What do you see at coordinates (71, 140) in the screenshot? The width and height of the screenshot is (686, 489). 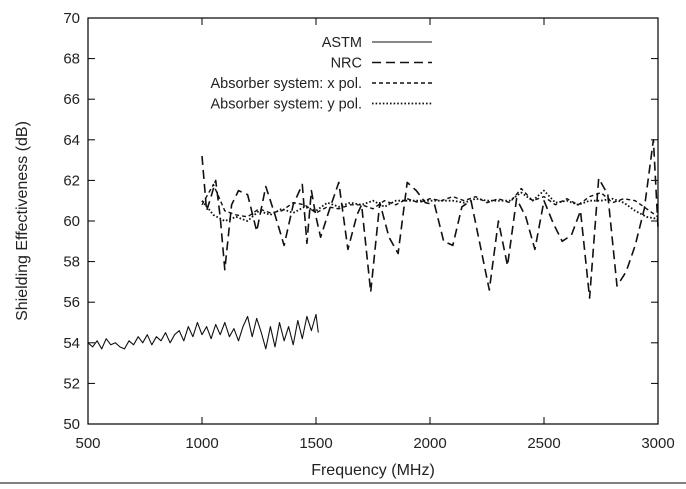 I see `y-tick-label: 64` at bounding box center [71, 140].